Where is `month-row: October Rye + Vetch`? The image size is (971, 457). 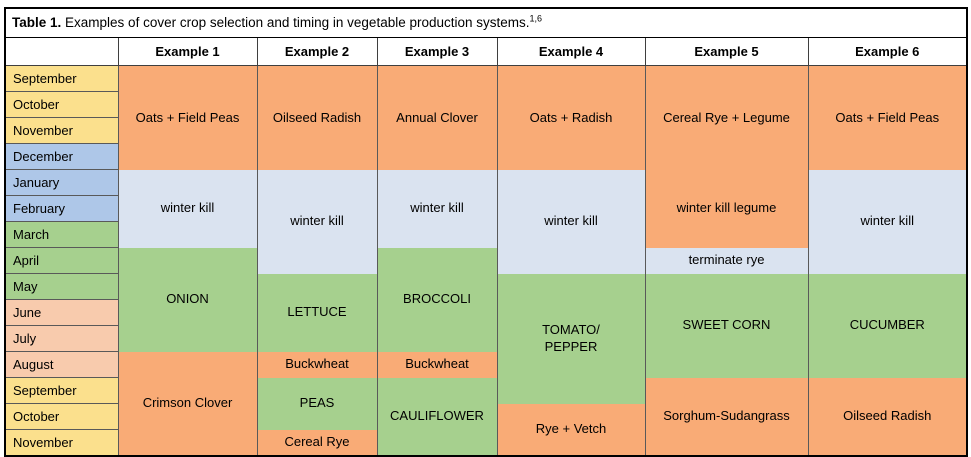 month-row: October Rye + Vetch is located at coordinates (485, 429).